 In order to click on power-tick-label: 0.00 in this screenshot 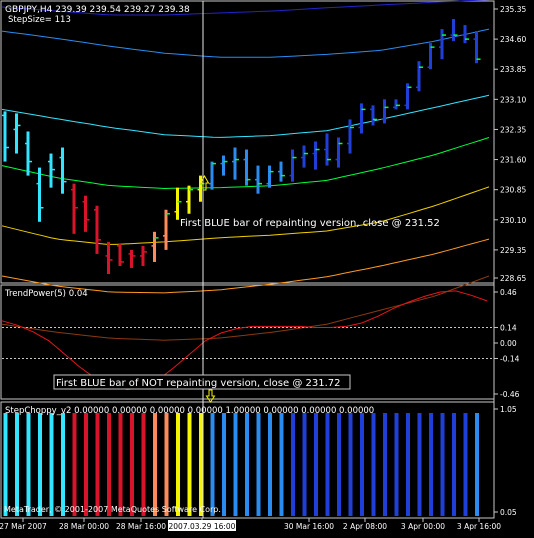, I will do `click(508, 343)`.